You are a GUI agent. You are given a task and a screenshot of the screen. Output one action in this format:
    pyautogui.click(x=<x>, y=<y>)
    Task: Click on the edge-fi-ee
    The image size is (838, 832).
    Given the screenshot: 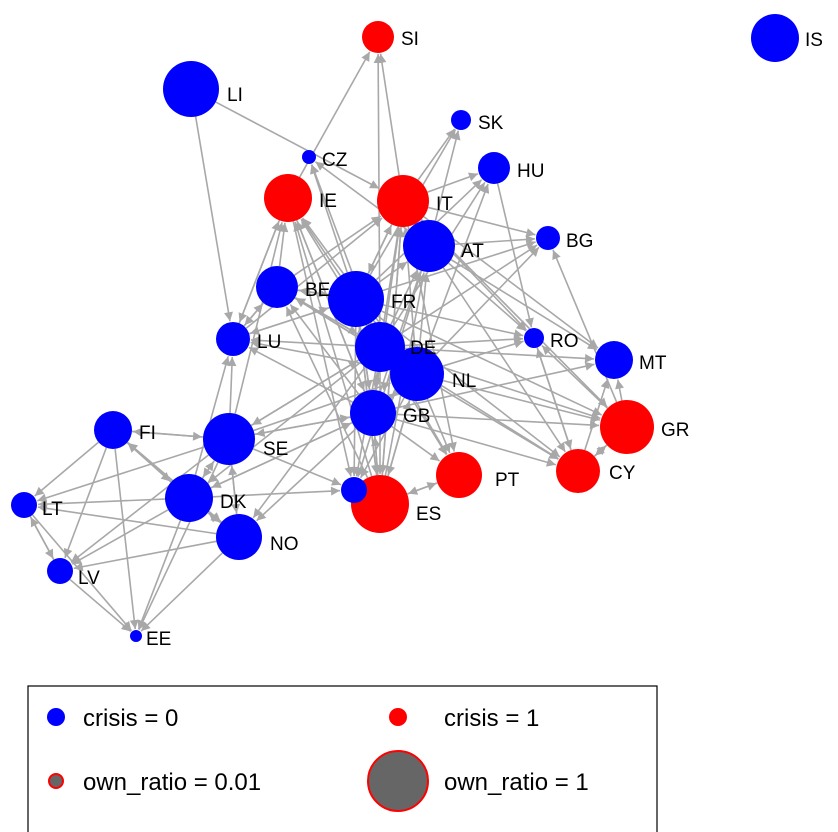 What is the action you would take?
    pyautogui.click(x=126, y=539)
    